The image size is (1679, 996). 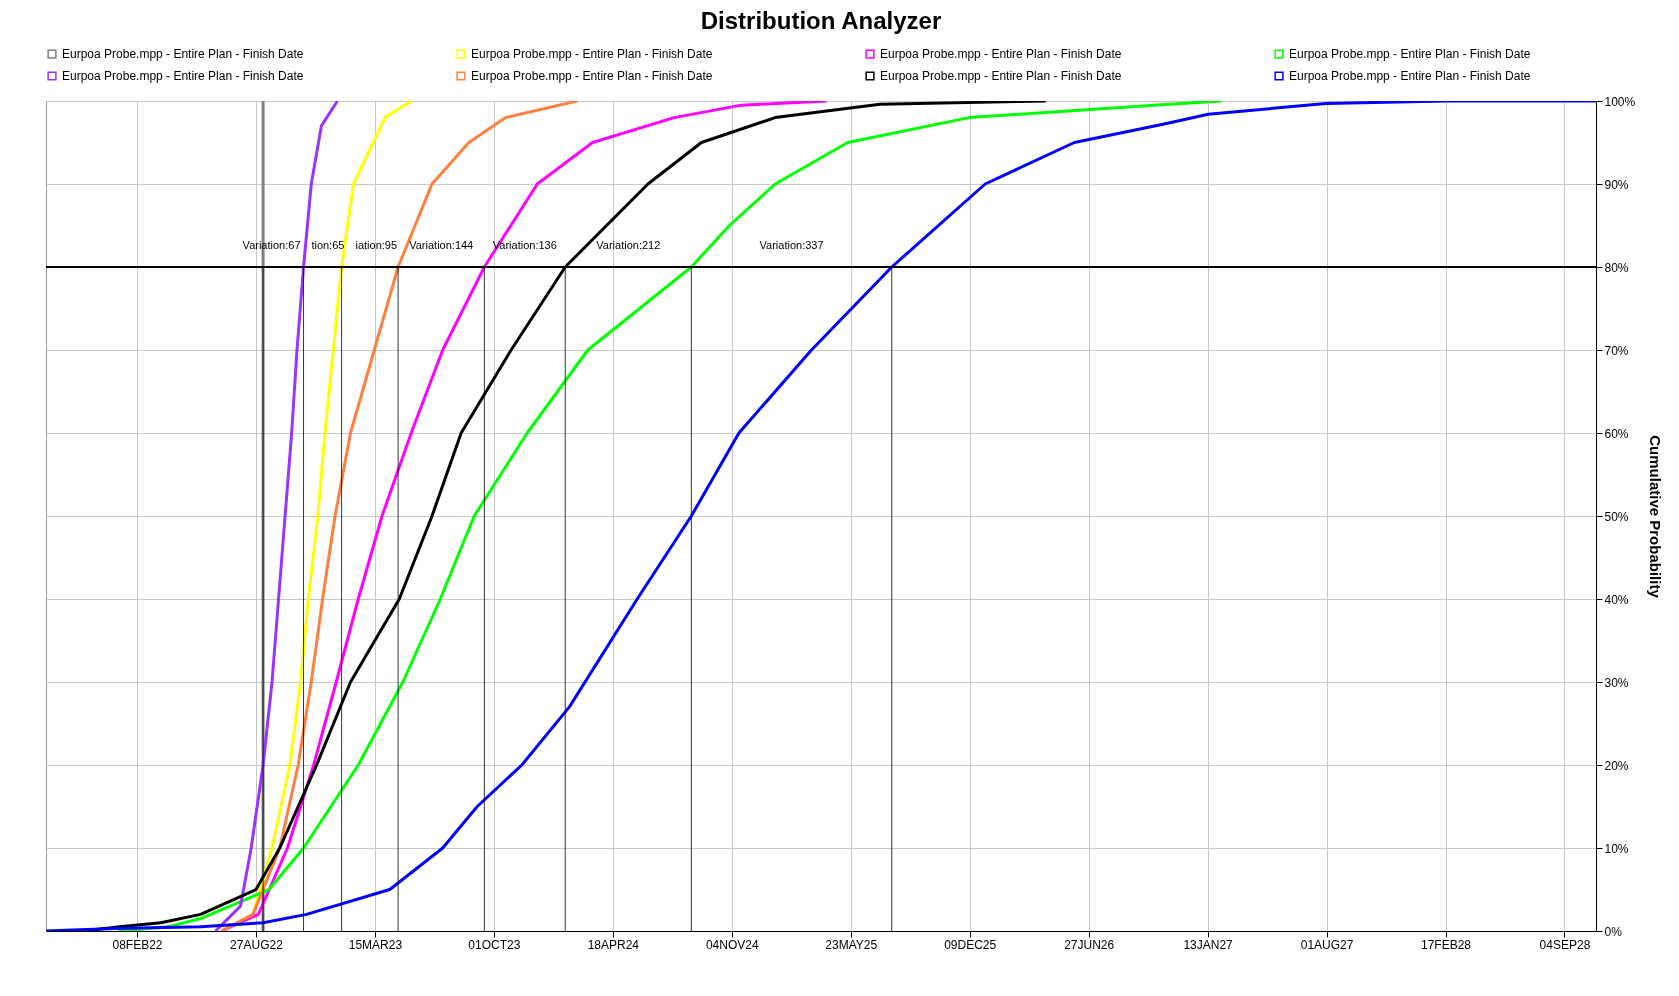 What do you see at coordinates (257, 944) in the screenshot?
I see `x-tick-label: 27AUG22` at bounding box center [257, 944].